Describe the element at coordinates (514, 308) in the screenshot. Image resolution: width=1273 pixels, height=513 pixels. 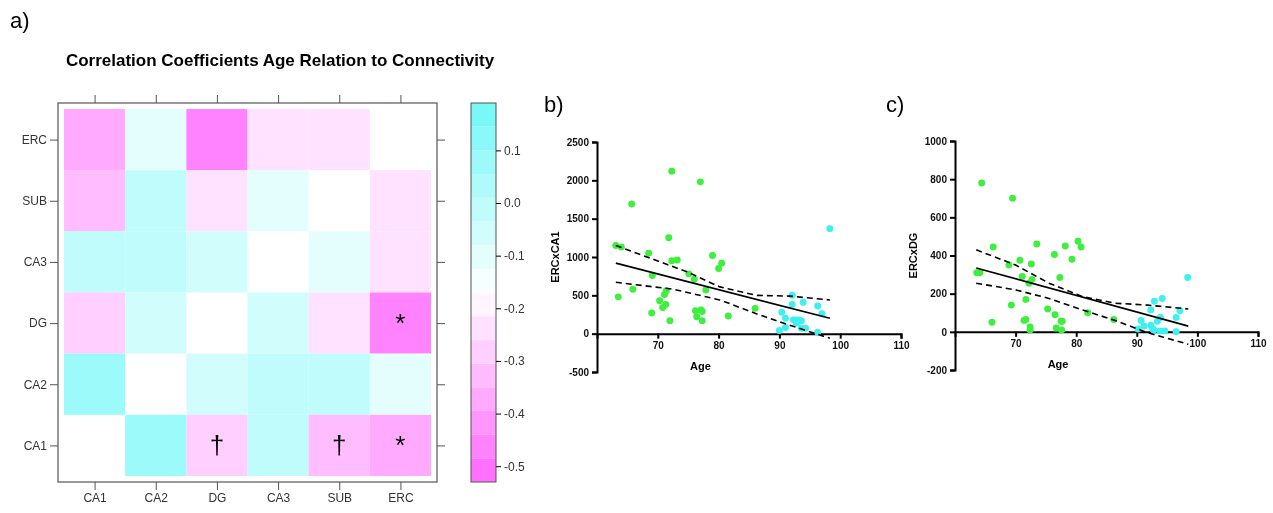
I see `color-bar-label: -0.2` at that location.